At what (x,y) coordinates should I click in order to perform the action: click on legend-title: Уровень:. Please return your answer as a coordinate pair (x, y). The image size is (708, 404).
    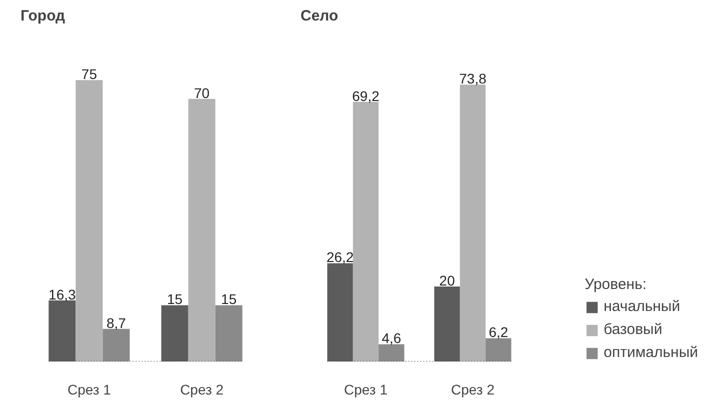
    Looking at the image, I should click on (616, 284).